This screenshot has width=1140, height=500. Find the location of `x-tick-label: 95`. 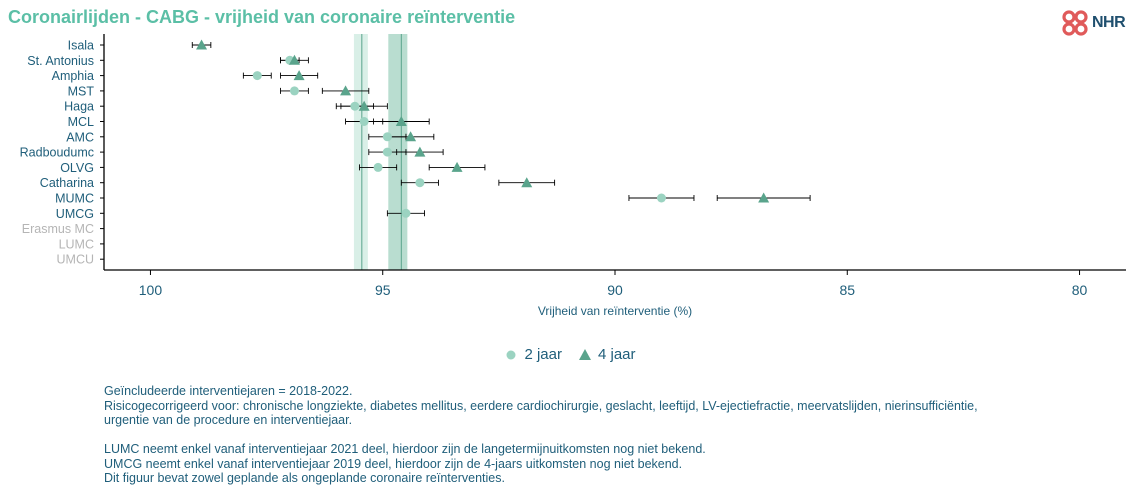

x-tick-label: 95 is located at coordinates (383, 290).